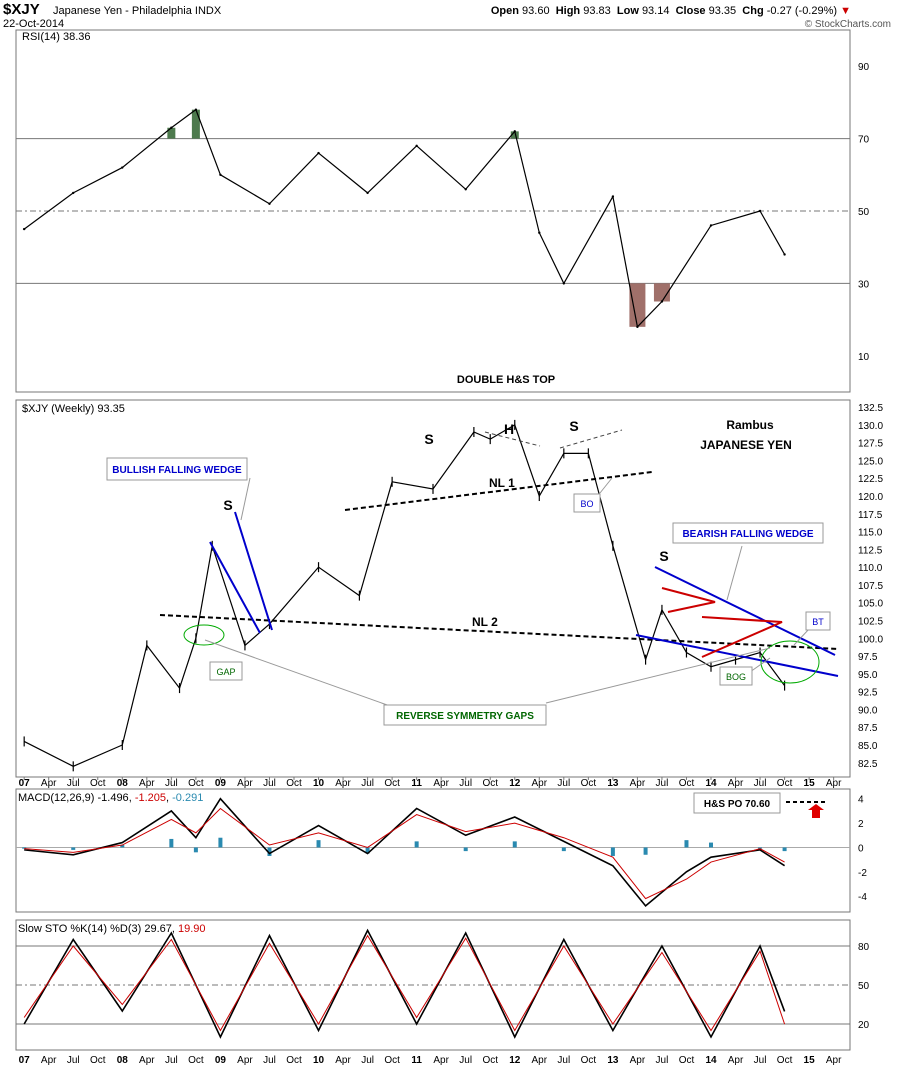 The height and width of the screenshot is (1069, 900). Describe the element at coordinates (319, 1060) in the screenshot. I see `x-axis-label: 10` at that location.